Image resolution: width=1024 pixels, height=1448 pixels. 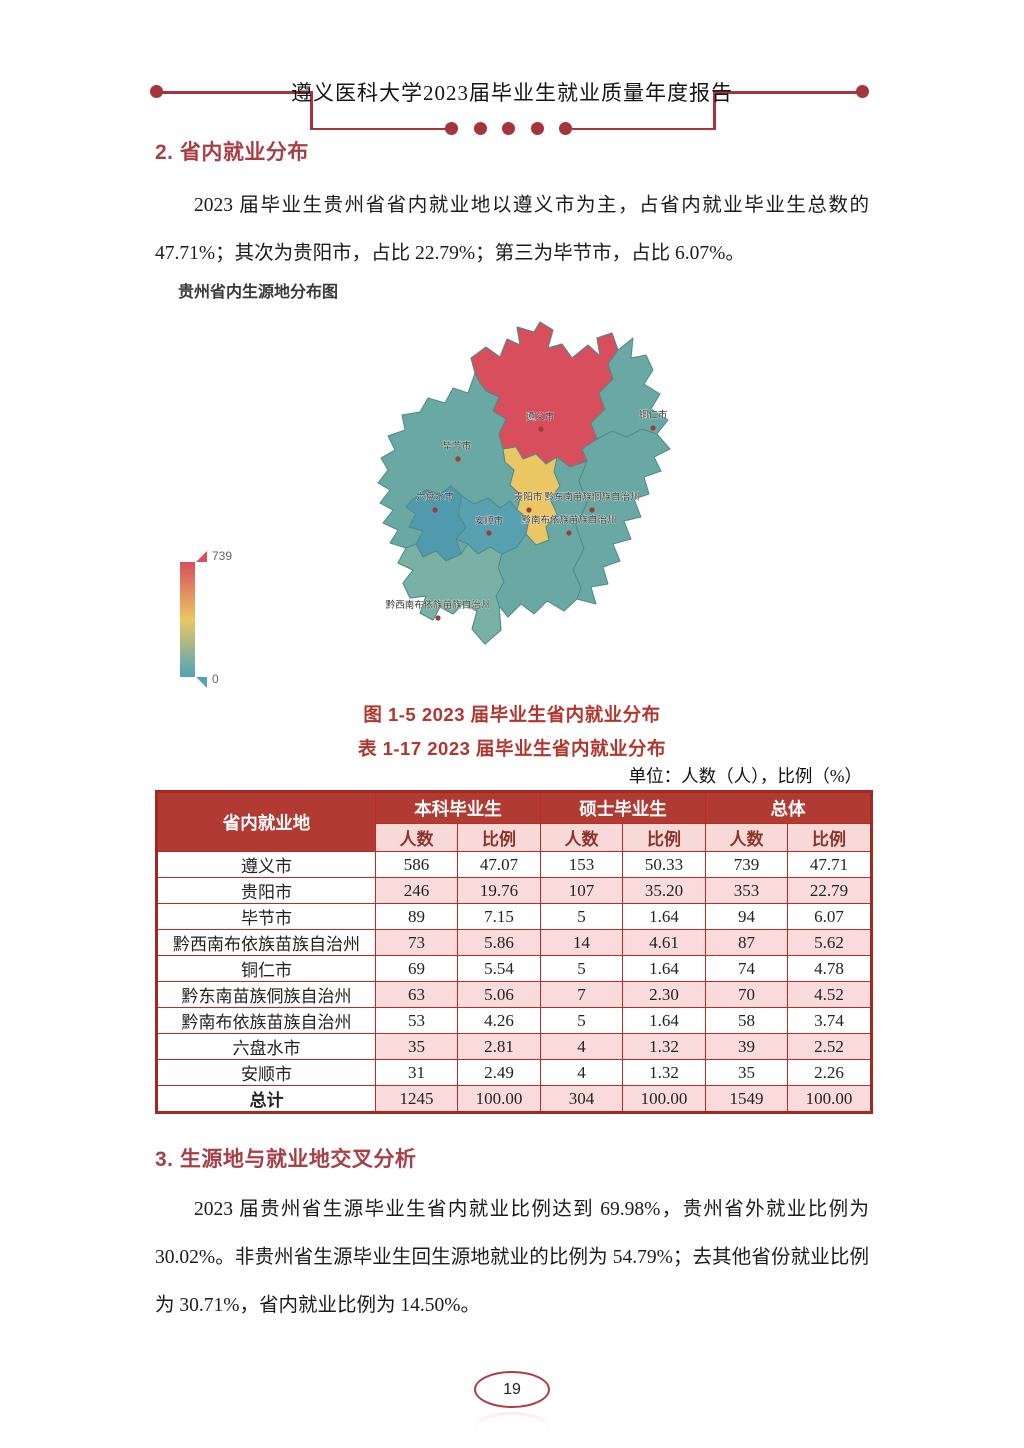 What do you see at coordinates (829, 890) in the screenshot?
I see `table-cell-value: 22.79` at bounding box center [829, 890].